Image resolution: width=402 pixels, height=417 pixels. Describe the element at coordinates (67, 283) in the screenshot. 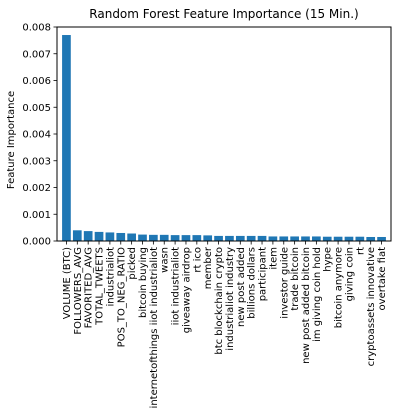

I see `x-tick-label: VOLUME (BTC)` at that location.